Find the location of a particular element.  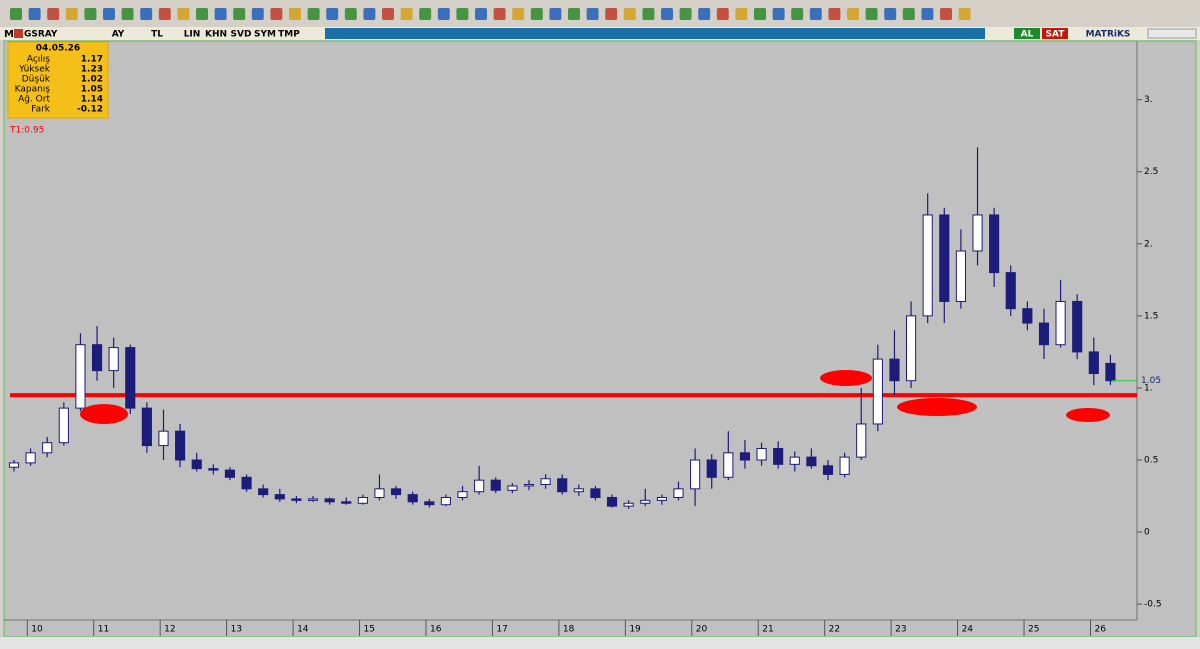

toolbar-button: KHN is located at coordinates (216, 35).